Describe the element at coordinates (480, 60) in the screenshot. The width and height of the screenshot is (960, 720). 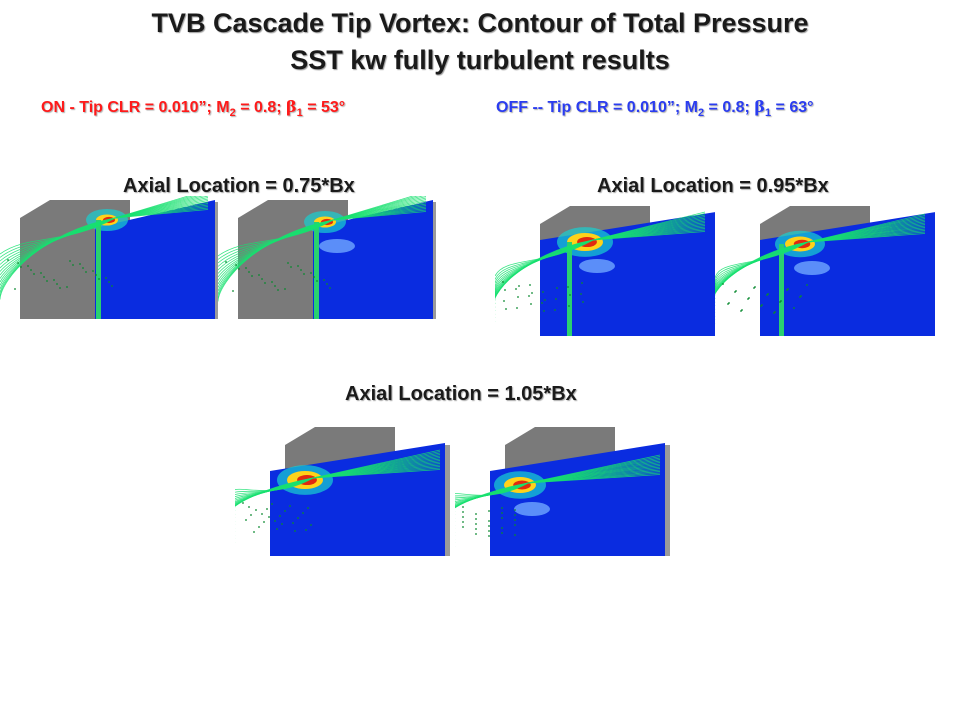
I see `slide-title-line2: SST kw fully turbulent results` at that location.